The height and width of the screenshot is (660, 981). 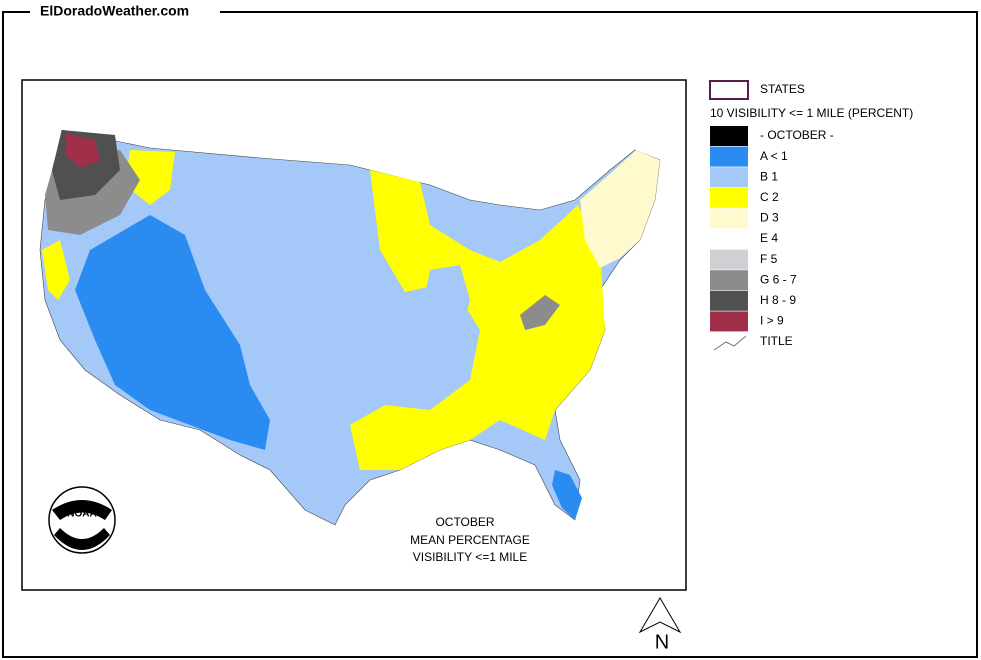 What do you see at coordinates (797, 135) in the screenshot?
I see `legend-label: - OCTOBER -` at bounding box center [797, 135].